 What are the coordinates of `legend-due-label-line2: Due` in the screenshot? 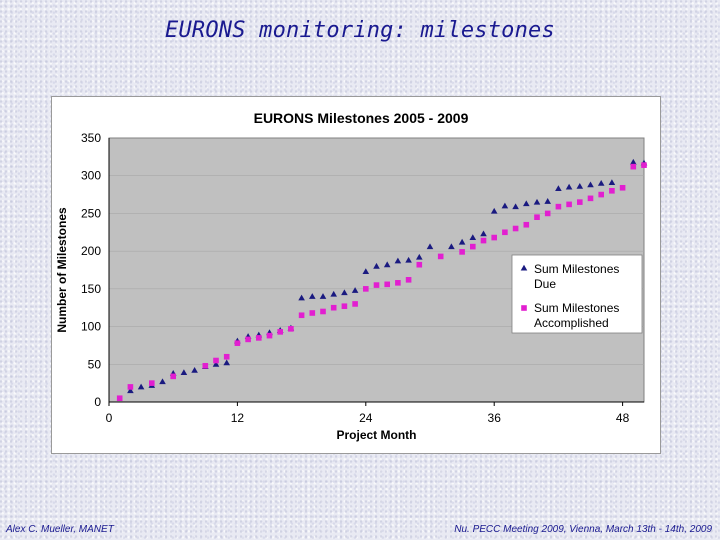 It's located at (545, 284).